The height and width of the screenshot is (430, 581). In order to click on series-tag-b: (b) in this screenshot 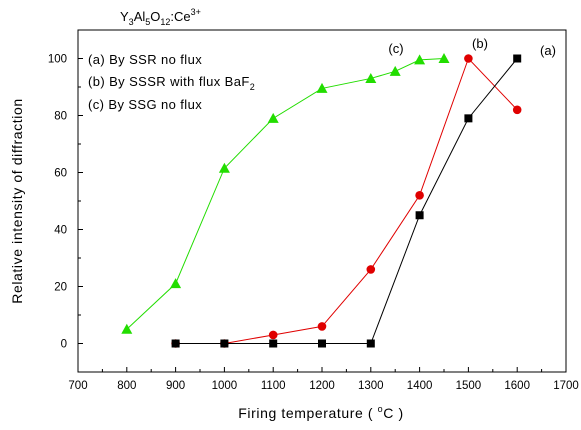, I will do `click(480, 43)`.